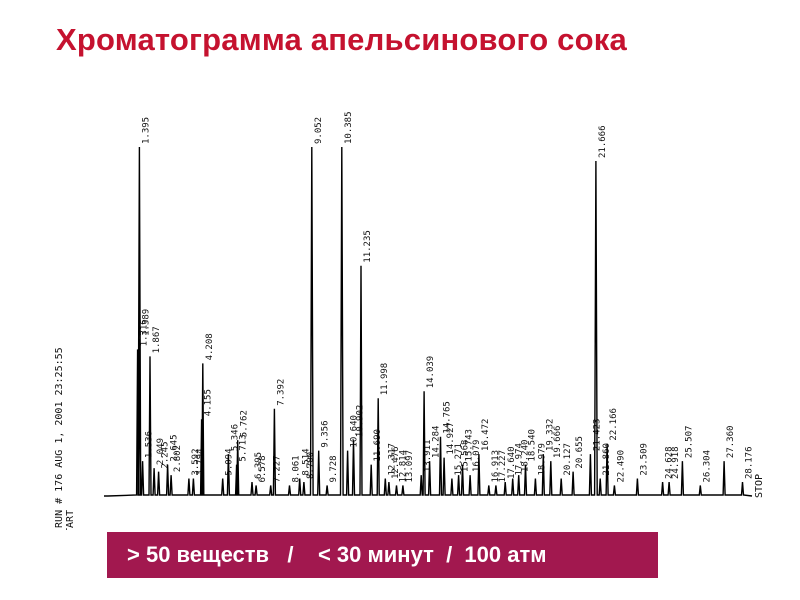  Describe the element at coordinates (477, 456) in the screenshot. I see `peak-label: 16.079` at that location.